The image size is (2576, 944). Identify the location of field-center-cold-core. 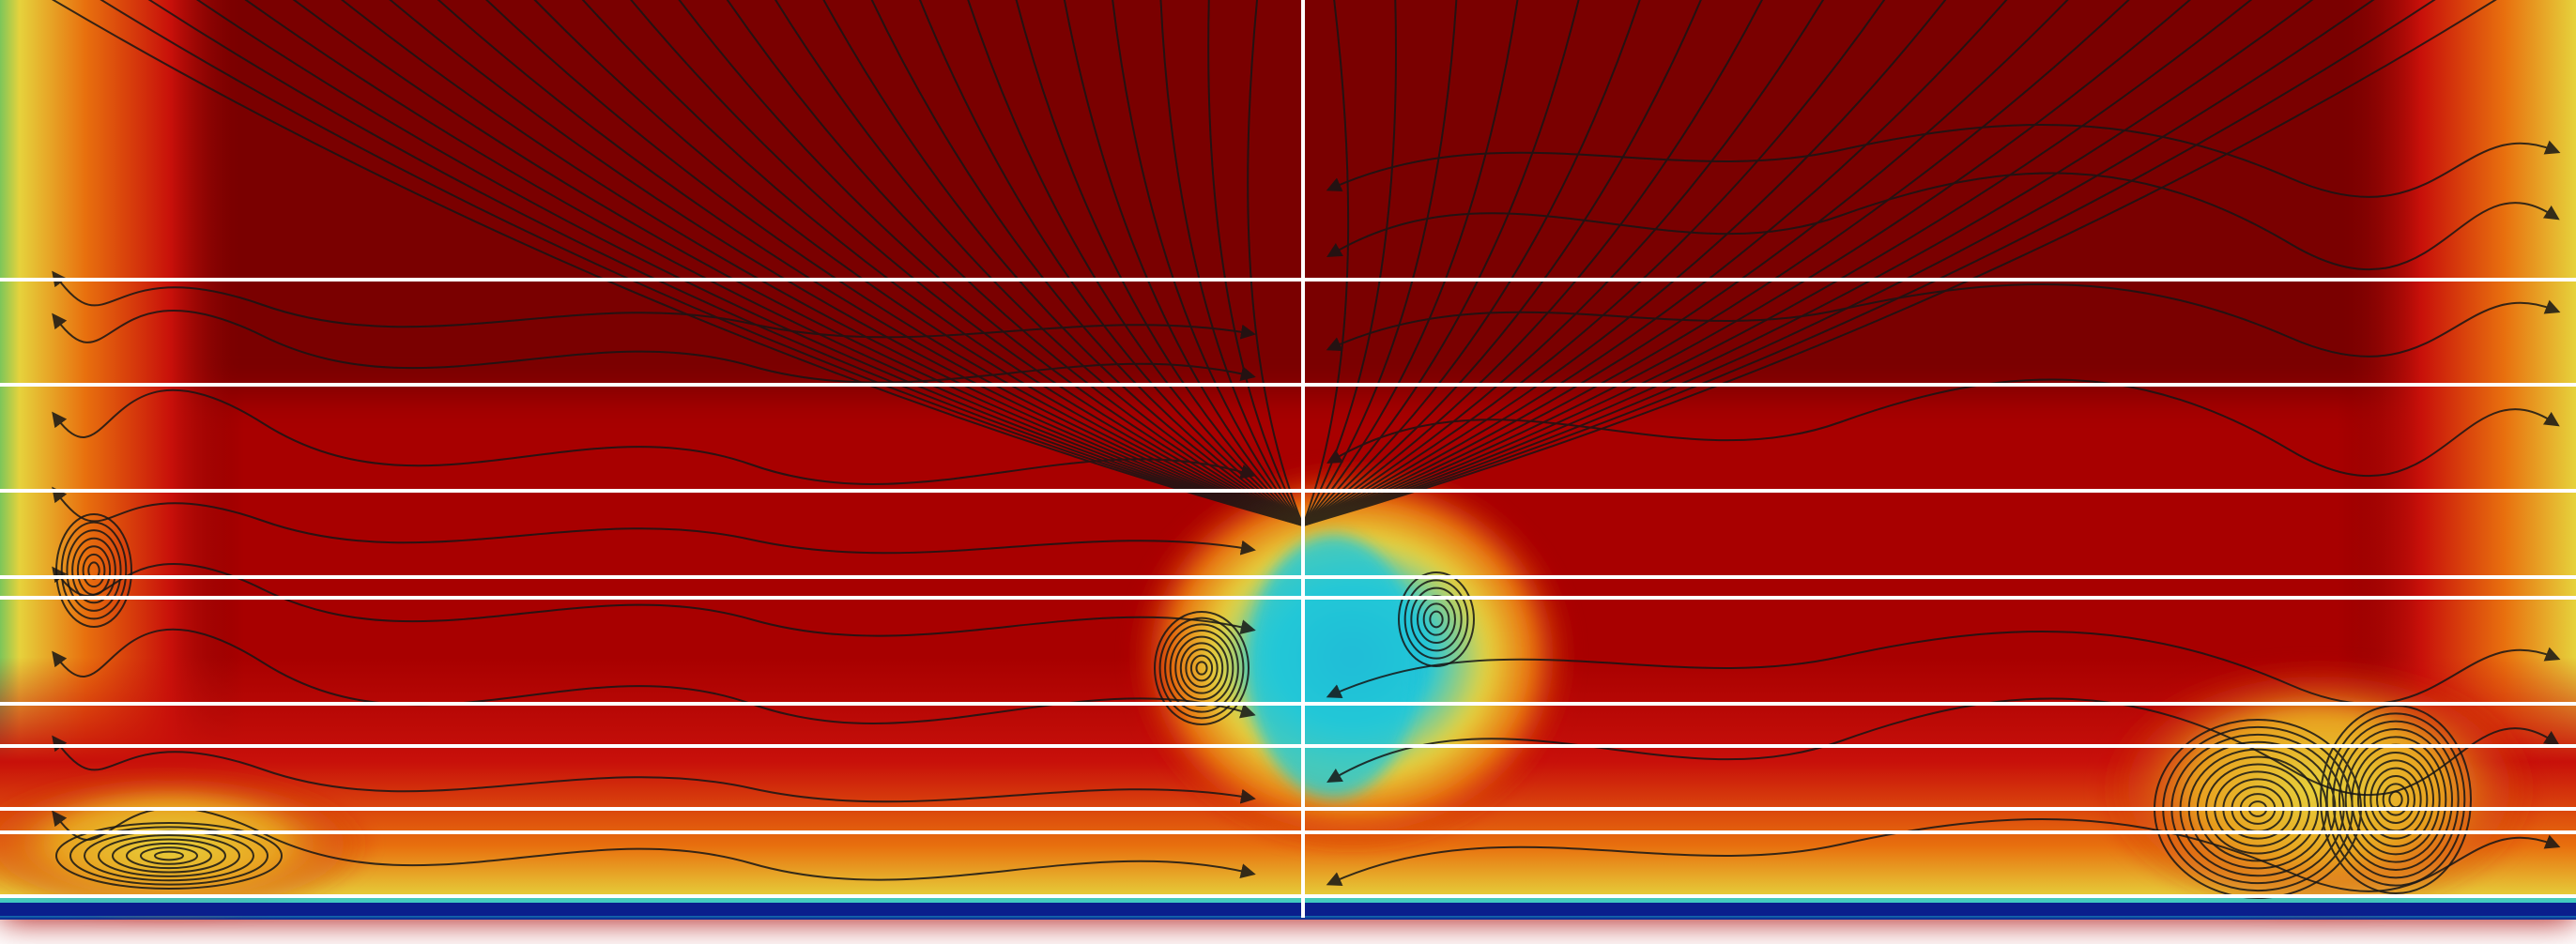
(1334, 666).